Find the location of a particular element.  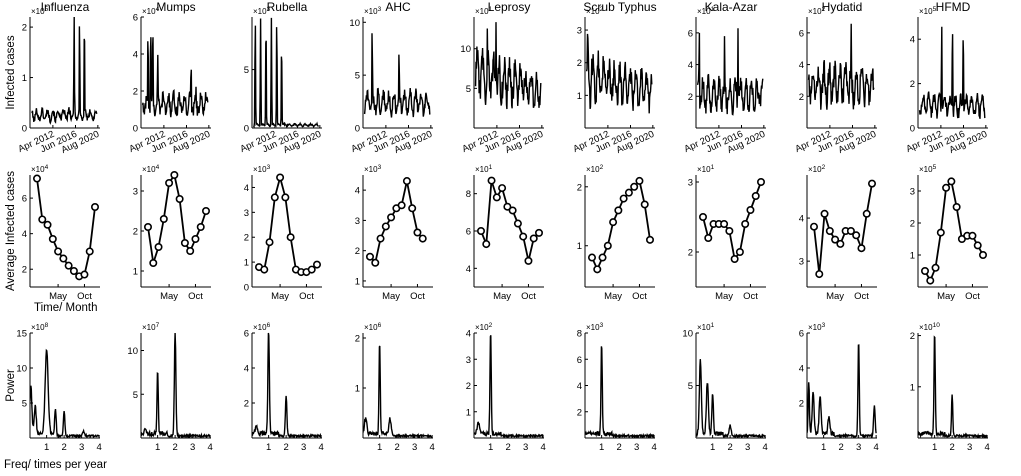

panel-monthly-1: ×104 1 2 3 May Oct is located at coordinates (172, 233).